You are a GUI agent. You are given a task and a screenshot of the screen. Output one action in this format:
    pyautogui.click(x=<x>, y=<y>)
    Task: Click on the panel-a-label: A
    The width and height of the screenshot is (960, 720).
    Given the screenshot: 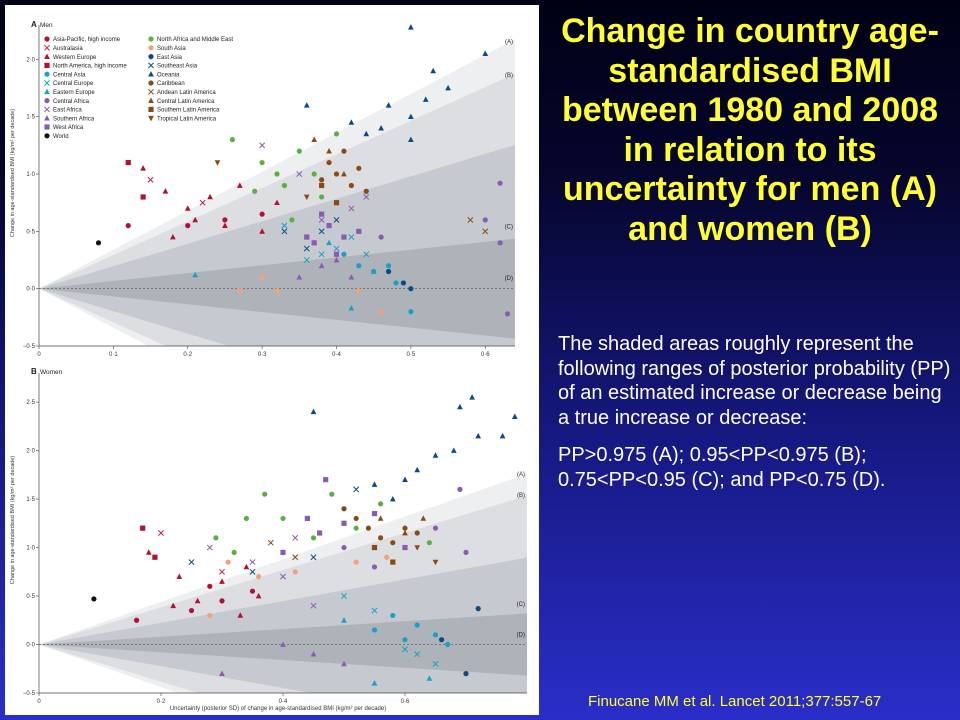 What is the action you would take?
    pyautogui.click(x=34, y=24)
    